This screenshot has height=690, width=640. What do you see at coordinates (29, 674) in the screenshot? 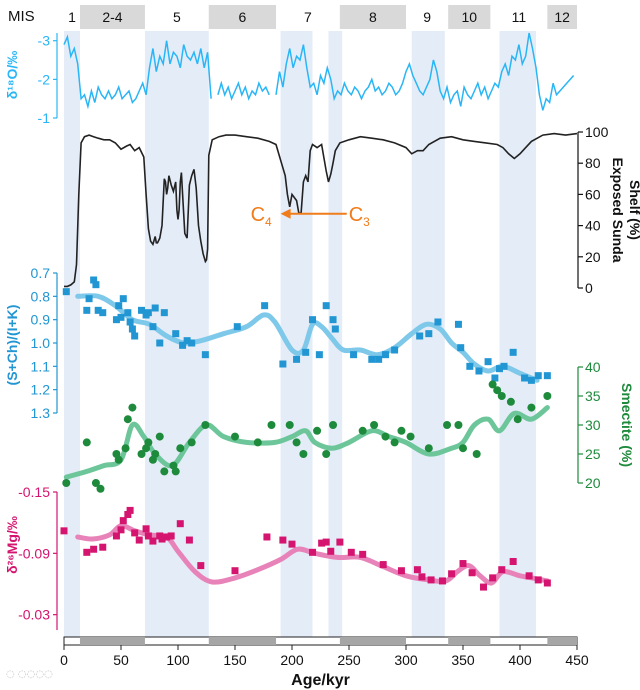
I see `watermark: ◌ ◌◌◌◌` at bounding box center [29, 674].